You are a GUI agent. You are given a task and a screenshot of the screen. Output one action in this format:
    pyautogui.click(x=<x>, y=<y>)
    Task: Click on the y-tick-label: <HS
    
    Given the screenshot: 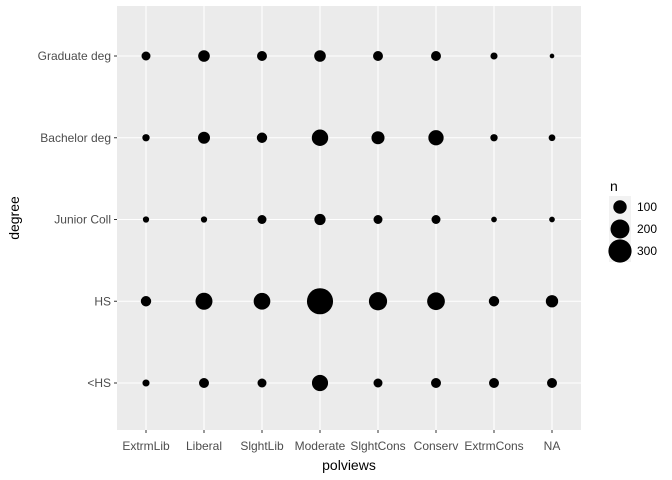 What is the action you would take?
    pyautogui.click(x=99, y=383)
    